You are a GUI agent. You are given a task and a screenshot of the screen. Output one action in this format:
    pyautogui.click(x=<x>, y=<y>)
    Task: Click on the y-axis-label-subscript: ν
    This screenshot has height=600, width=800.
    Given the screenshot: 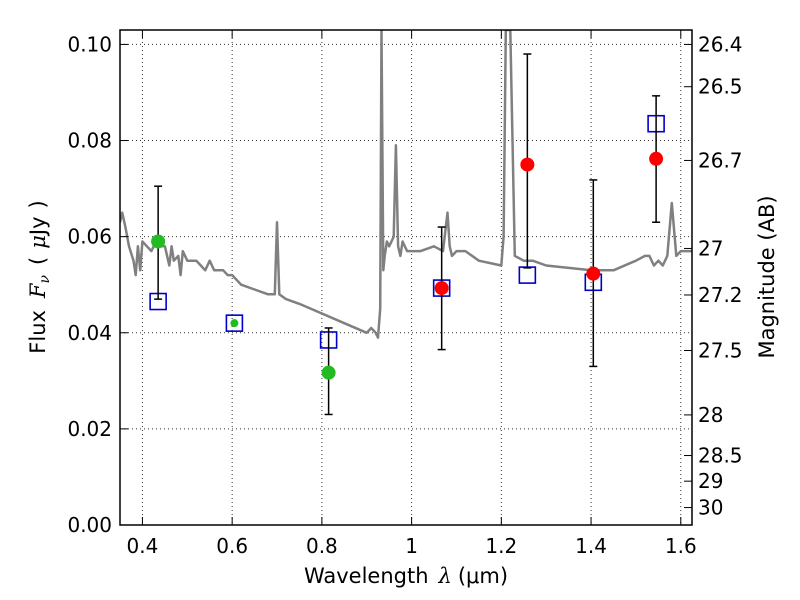 What is the action you would take?
    pyautogui.click(x=45, y=278)
    